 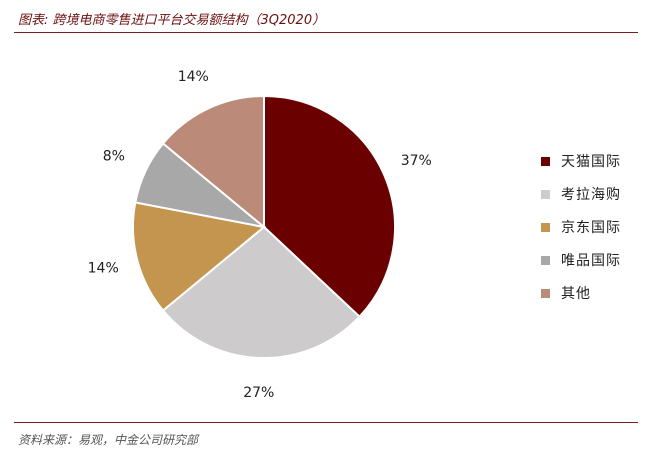 What do you see at coordinates (591, 162) in the screenshot?
I see `legend-label: 天猫国际` at bounding box center [591, 162].